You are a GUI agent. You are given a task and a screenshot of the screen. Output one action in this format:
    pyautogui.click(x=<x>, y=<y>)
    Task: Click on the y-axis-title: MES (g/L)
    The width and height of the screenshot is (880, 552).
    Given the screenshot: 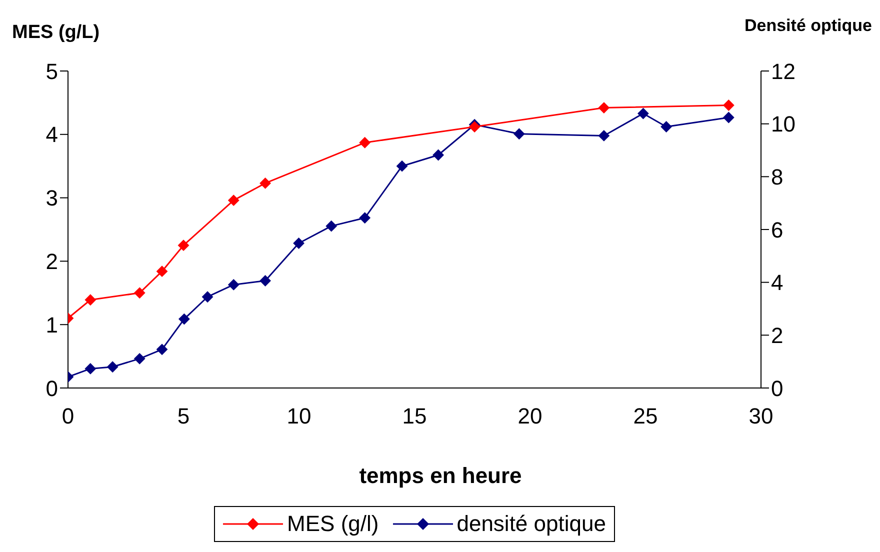 What is the action you would take?
    pyautogui.click(x=56, y=33)
    